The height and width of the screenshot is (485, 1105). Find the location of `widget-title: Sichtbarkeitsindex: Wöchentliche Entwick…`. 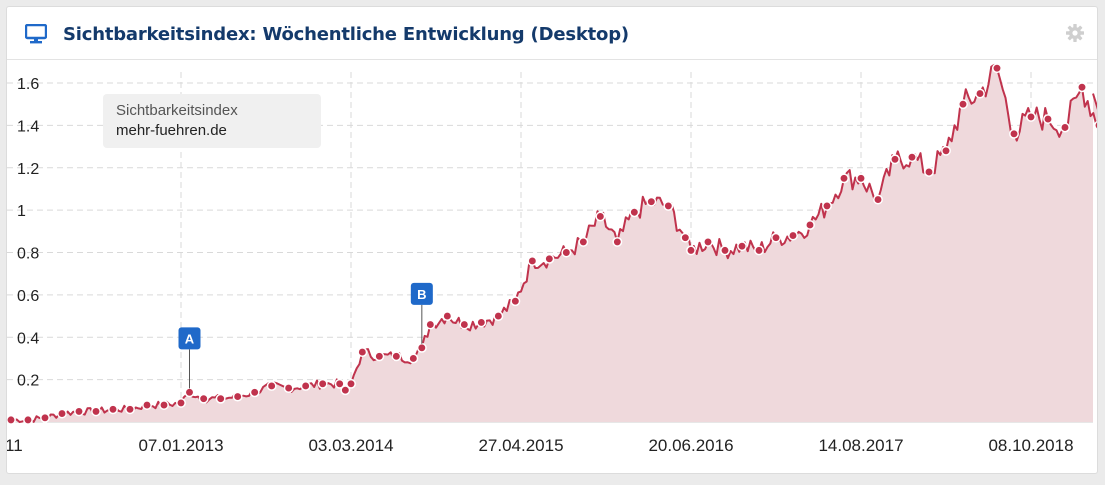

widget-title: Sichtbarkeitsindex: Wöchentliche Entwick… is located at coordinates (346, 34).